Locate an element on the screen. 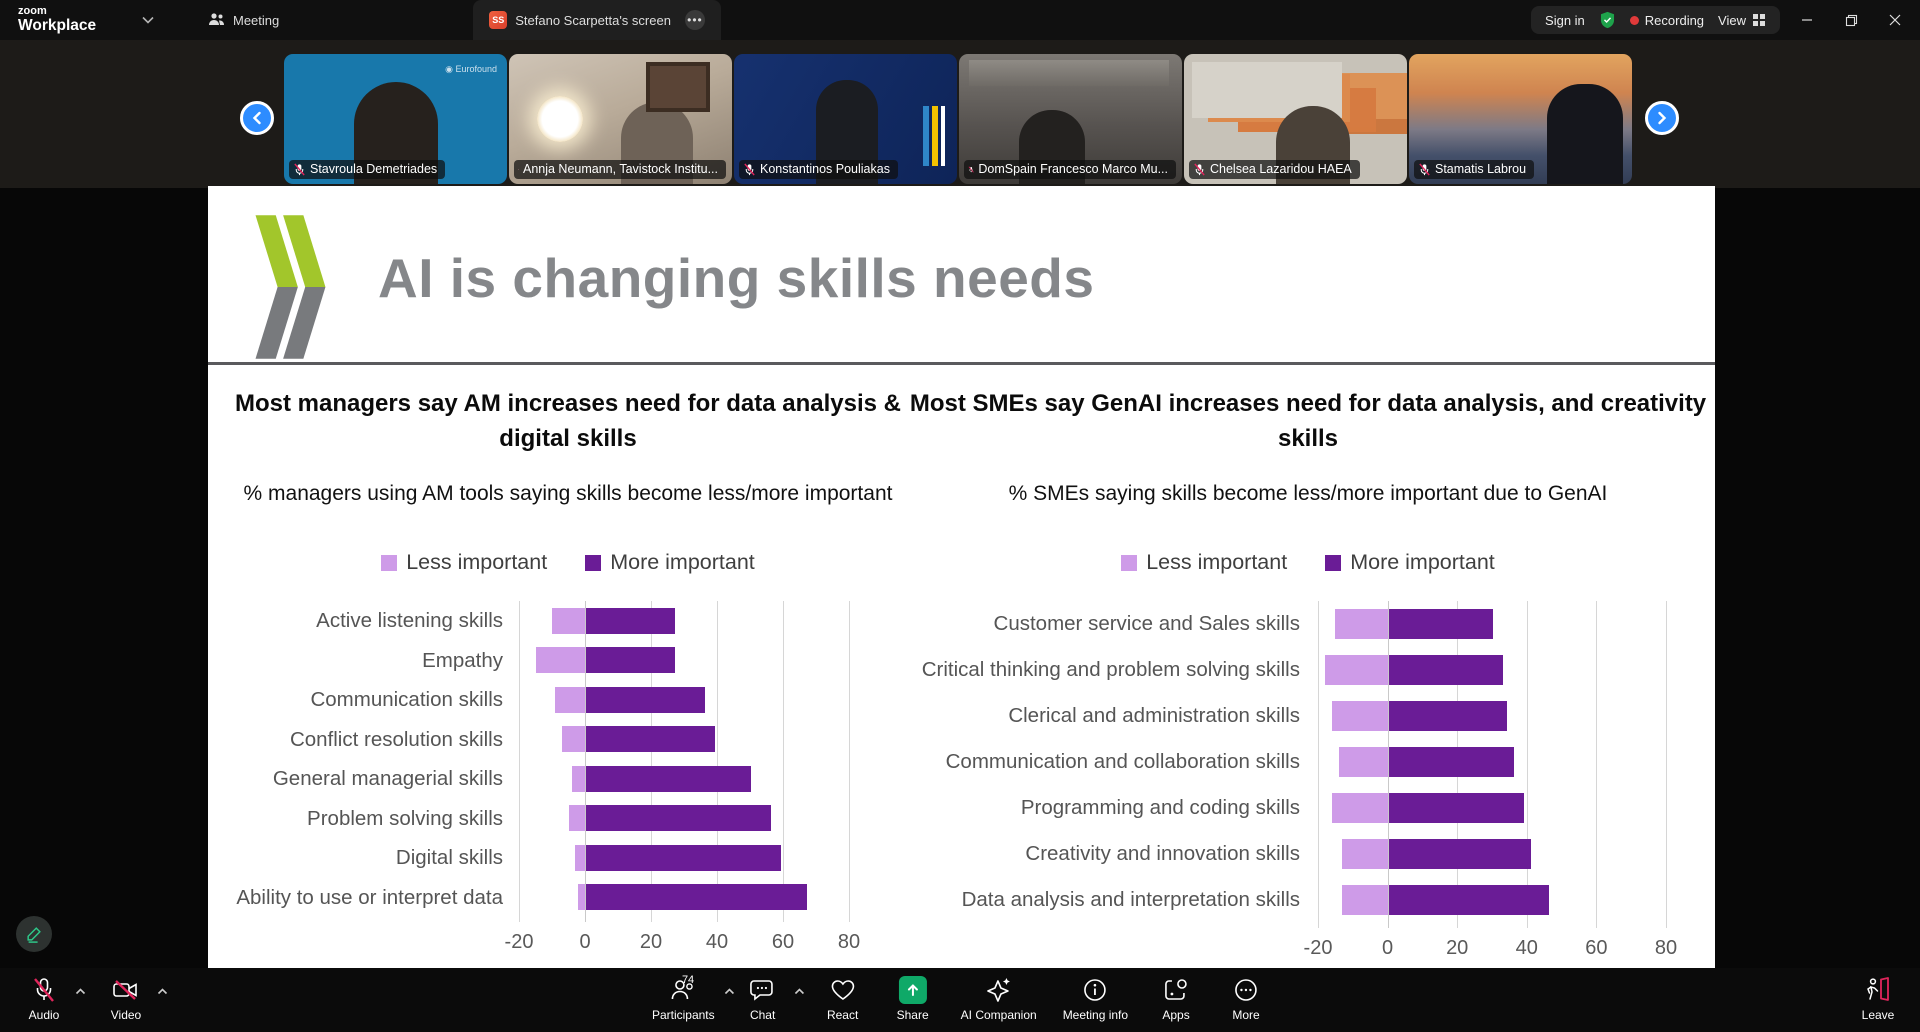 The image size is (1920, 1032). heart-icon is located at coordinates (843, 990).